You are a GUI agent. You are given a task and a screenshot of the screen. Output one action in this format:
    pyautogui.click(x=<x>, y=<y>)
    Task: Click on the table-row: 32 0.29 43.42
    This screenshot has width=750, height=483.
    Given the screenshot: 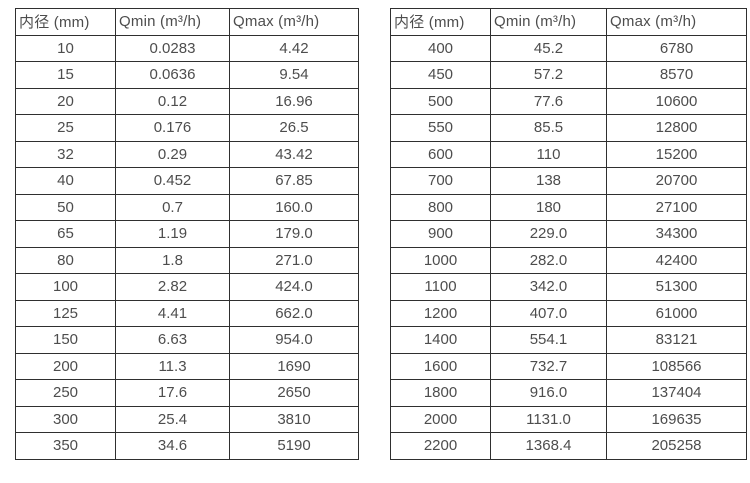 What is the action you would take?
    pyautogui.click(x=187, y=154)
    